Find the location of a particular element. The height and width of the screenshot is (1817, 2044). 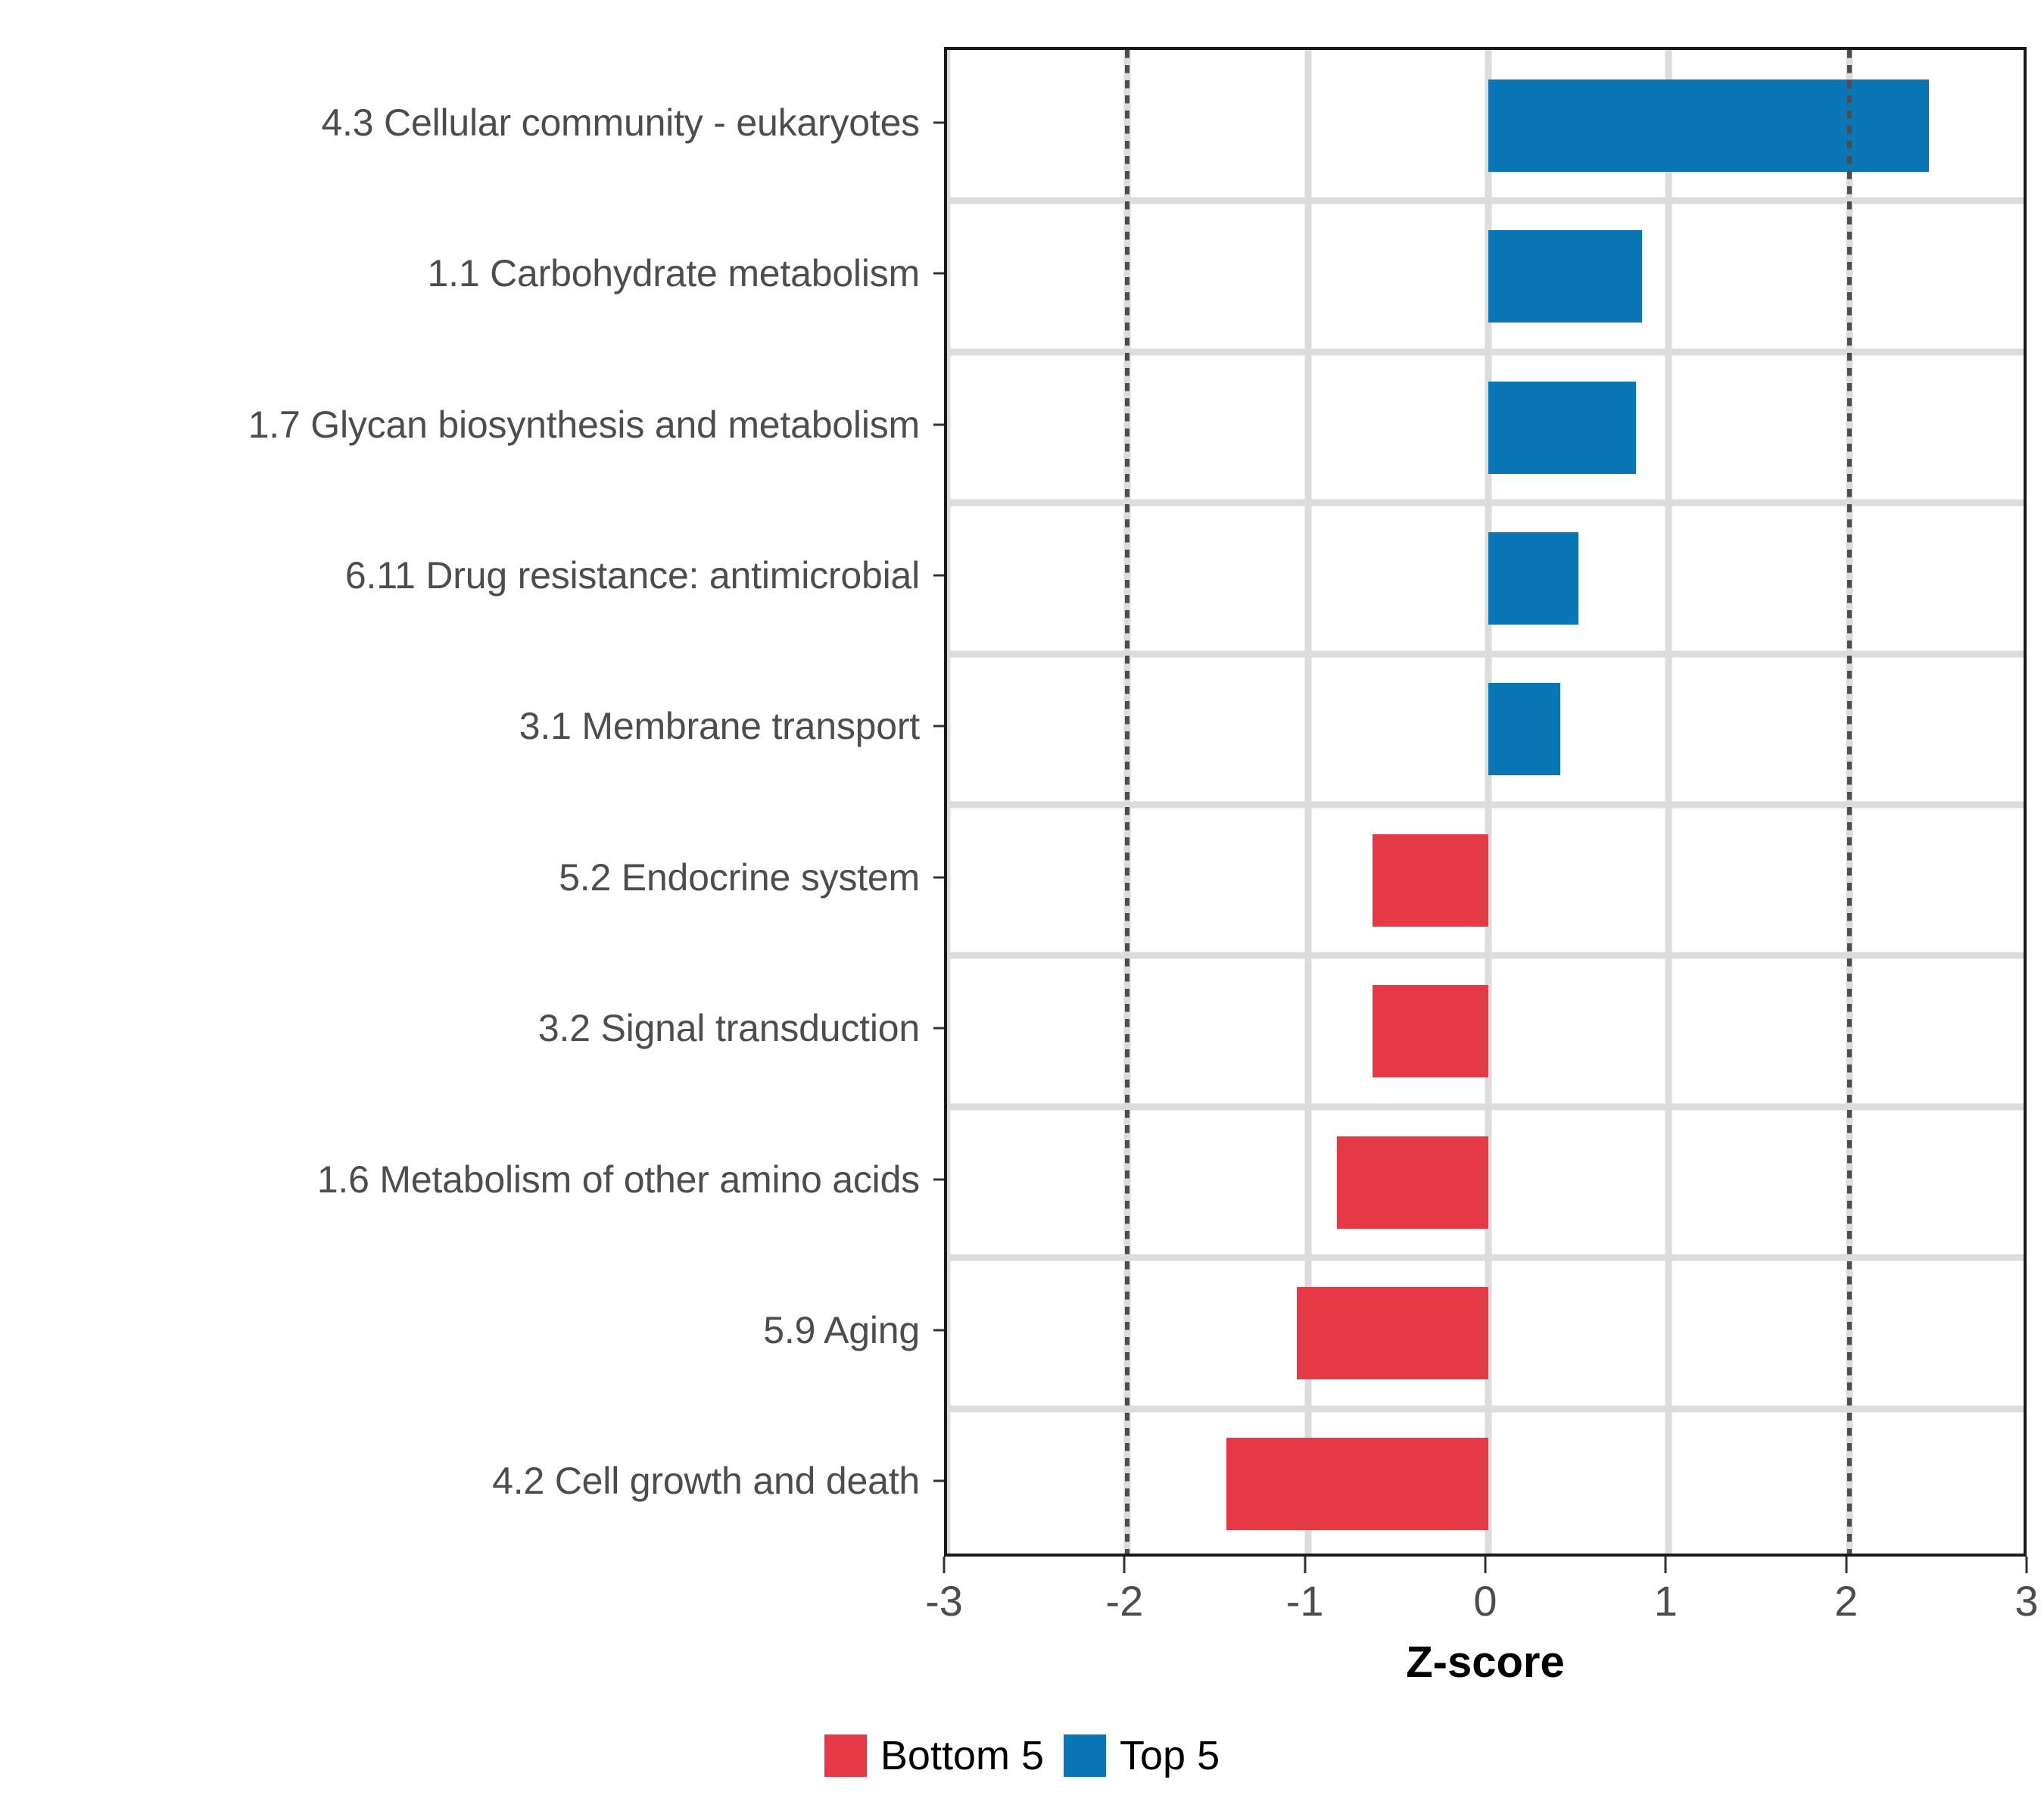

x-axis-tick-label: 3 is located at coordinates (2026, 1601).